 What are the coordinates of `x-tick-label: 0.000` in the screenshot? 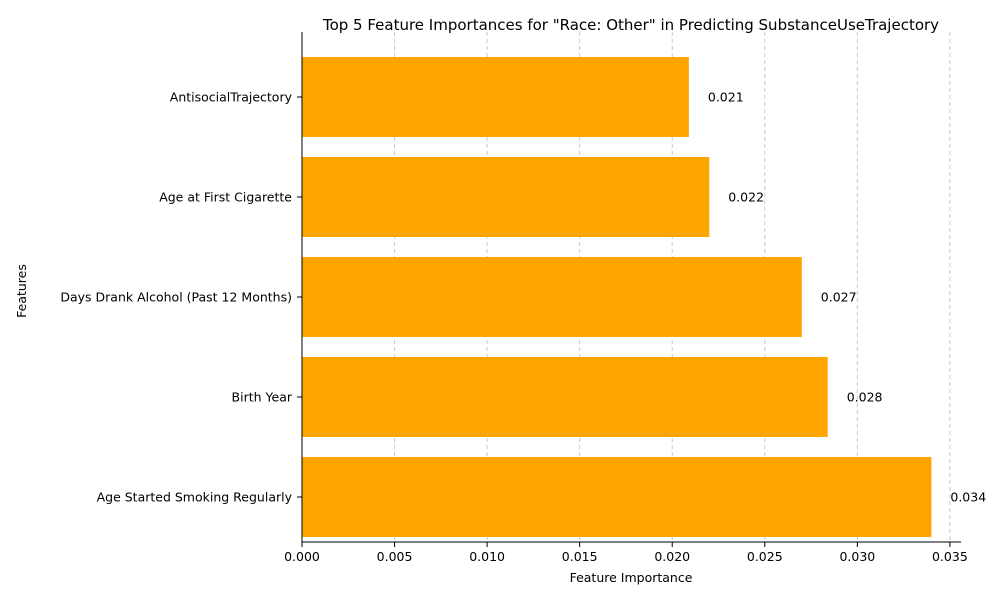 It's located at (302, 556).